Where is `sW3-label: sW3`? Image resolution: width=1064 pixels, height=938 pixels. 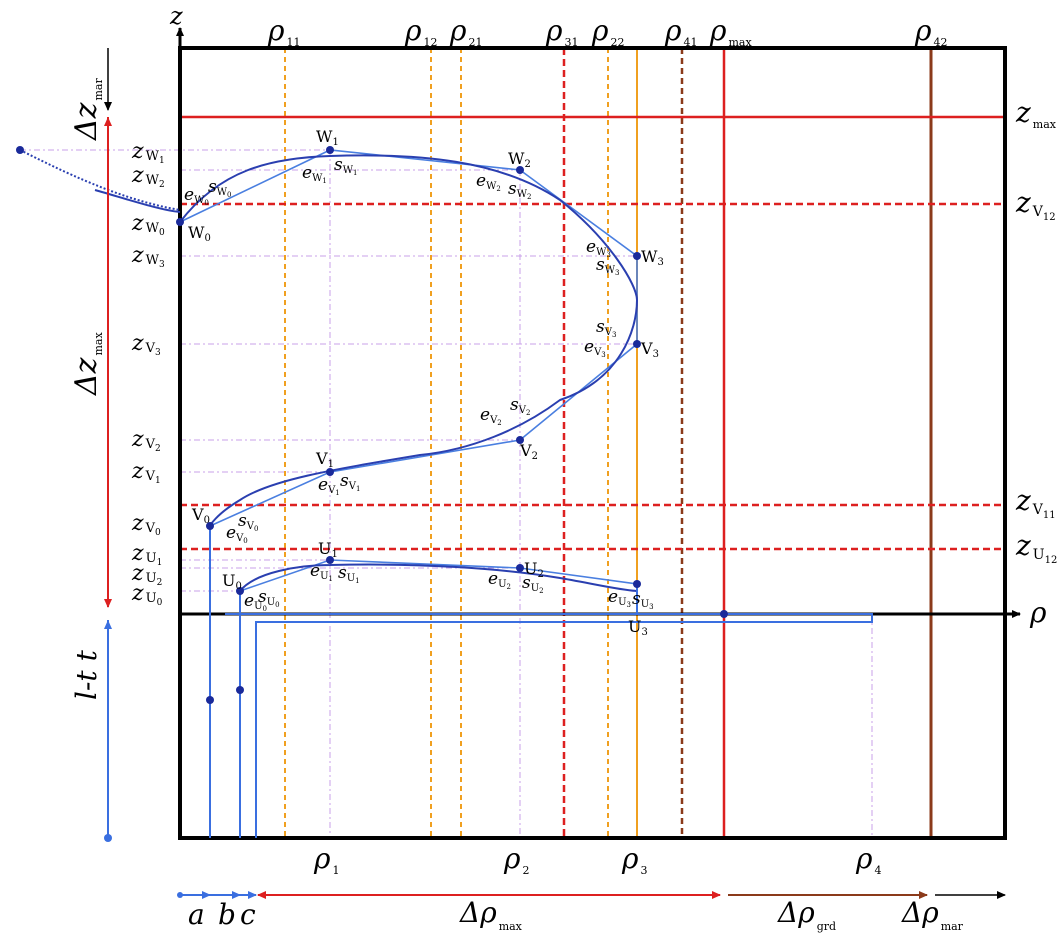
sW3-label: sW3 is located at coordinates (607, 266).